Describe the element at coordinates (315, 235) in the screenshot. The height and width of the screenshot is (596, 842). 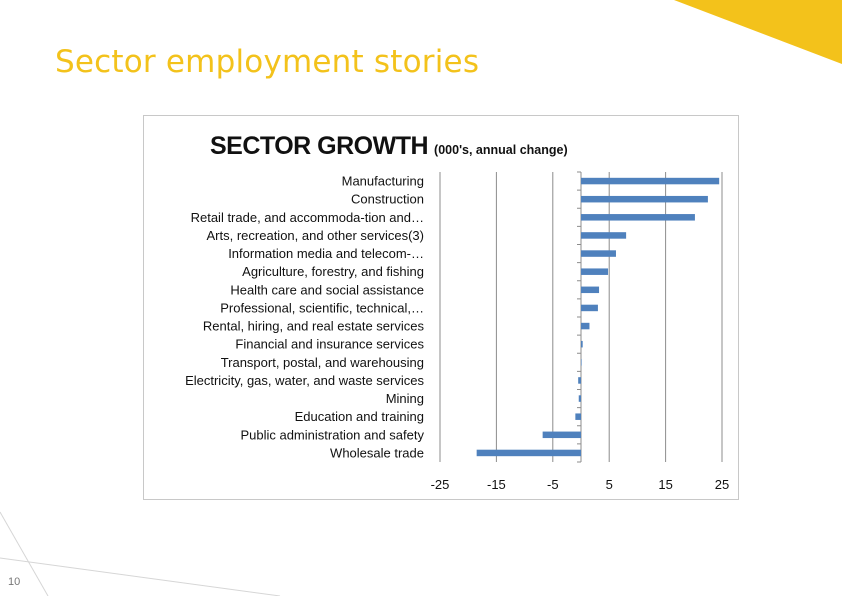
I see `category-label: Arts, recreation, and other services(3)` at that location.